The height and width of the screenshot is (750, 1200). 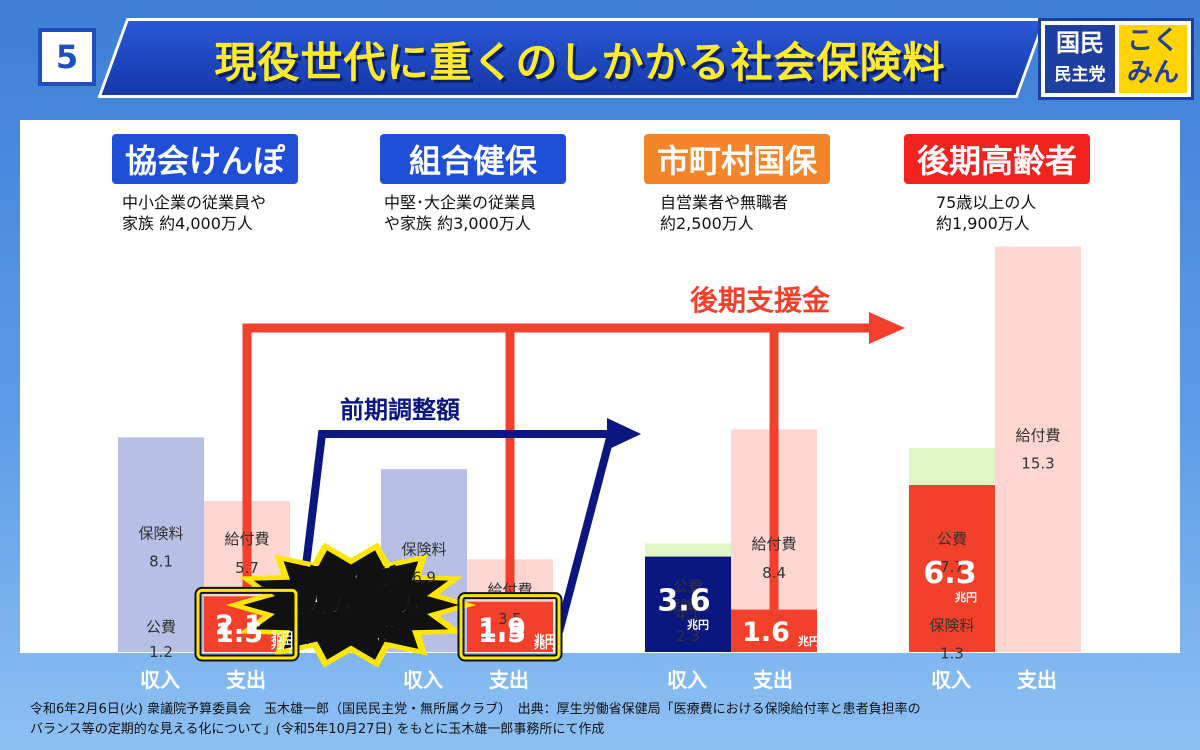 I want to click on category-label-kokuho: 市町村国保, so click(x=737, y=159).